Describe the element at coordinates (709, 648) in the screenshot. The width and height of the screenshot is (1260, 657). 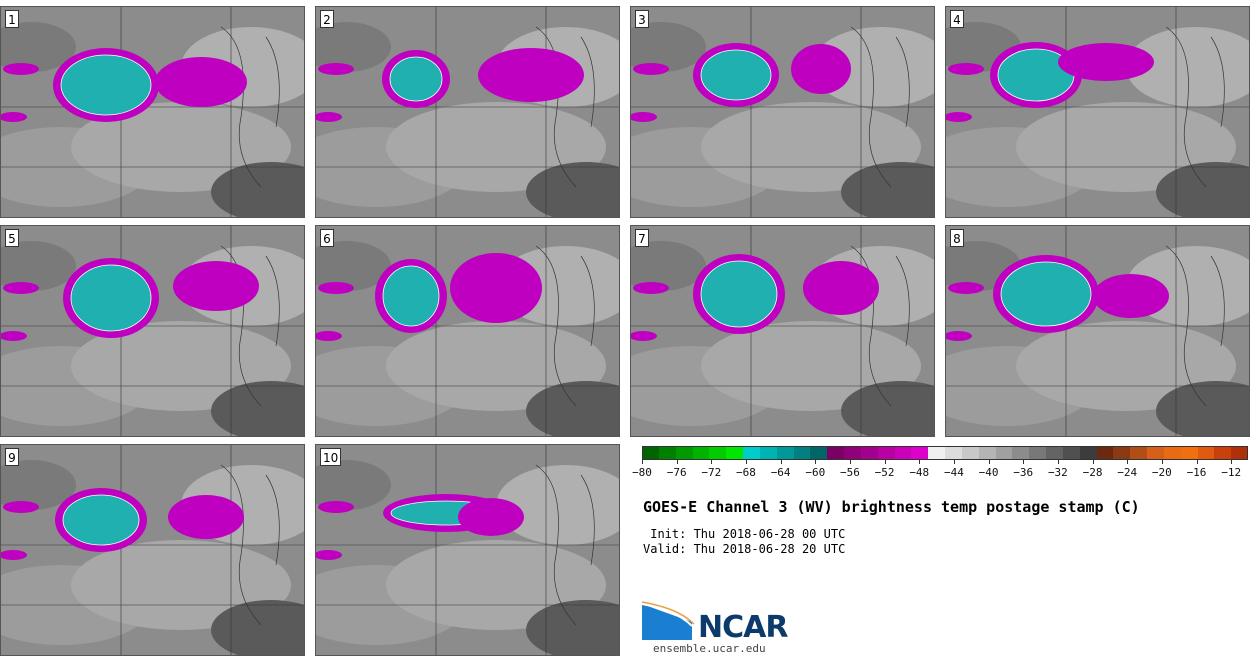
I see `logo-url: ensemble.ucar.edu` at that location.